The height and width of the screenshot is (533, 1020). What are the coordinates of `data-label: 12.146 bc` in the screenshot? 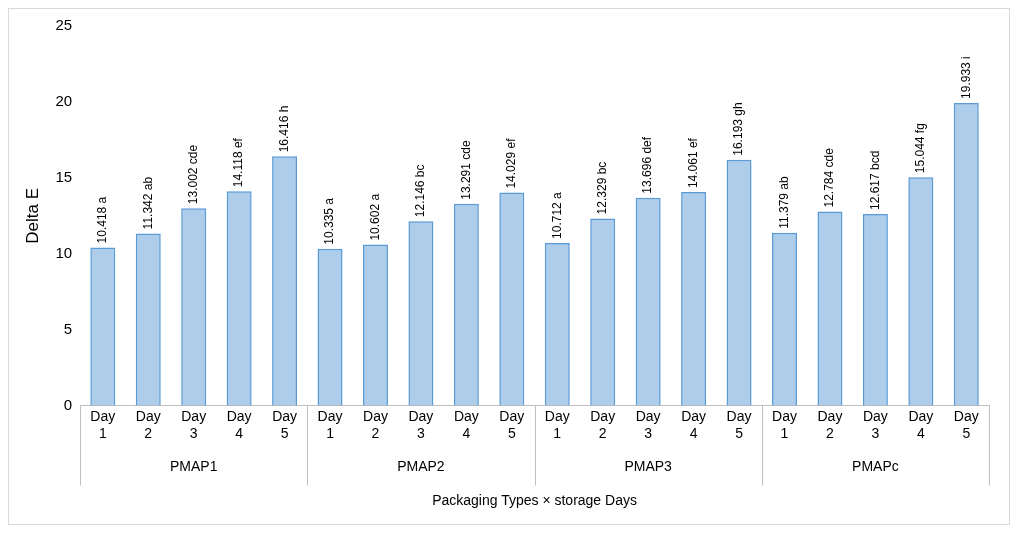 It's located at (420, 191).